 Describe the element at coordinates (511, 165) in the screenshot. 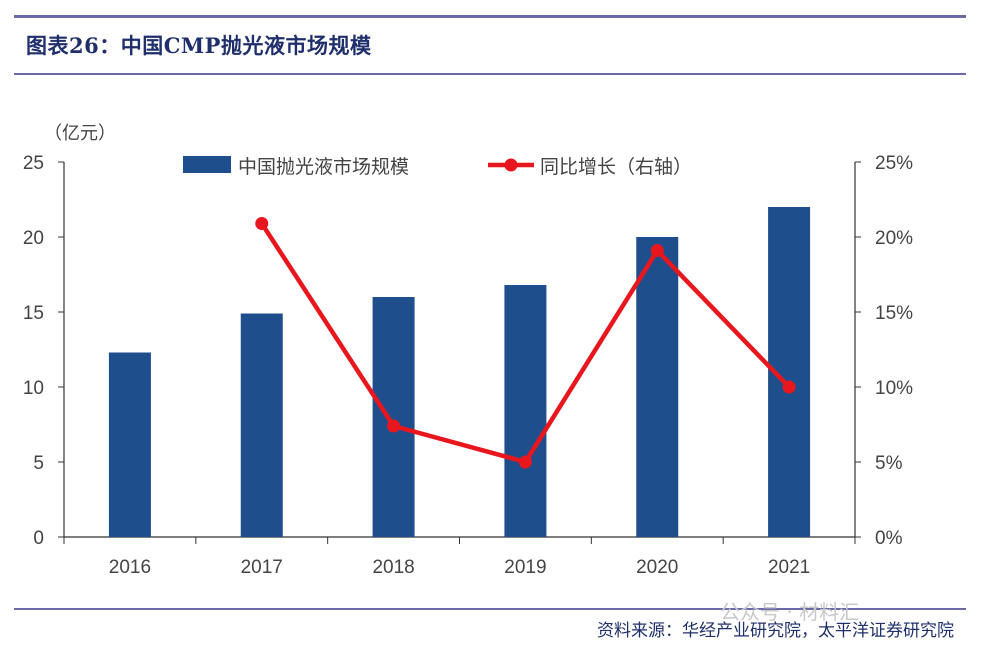

I see `legend-swatch-marker` at that location.